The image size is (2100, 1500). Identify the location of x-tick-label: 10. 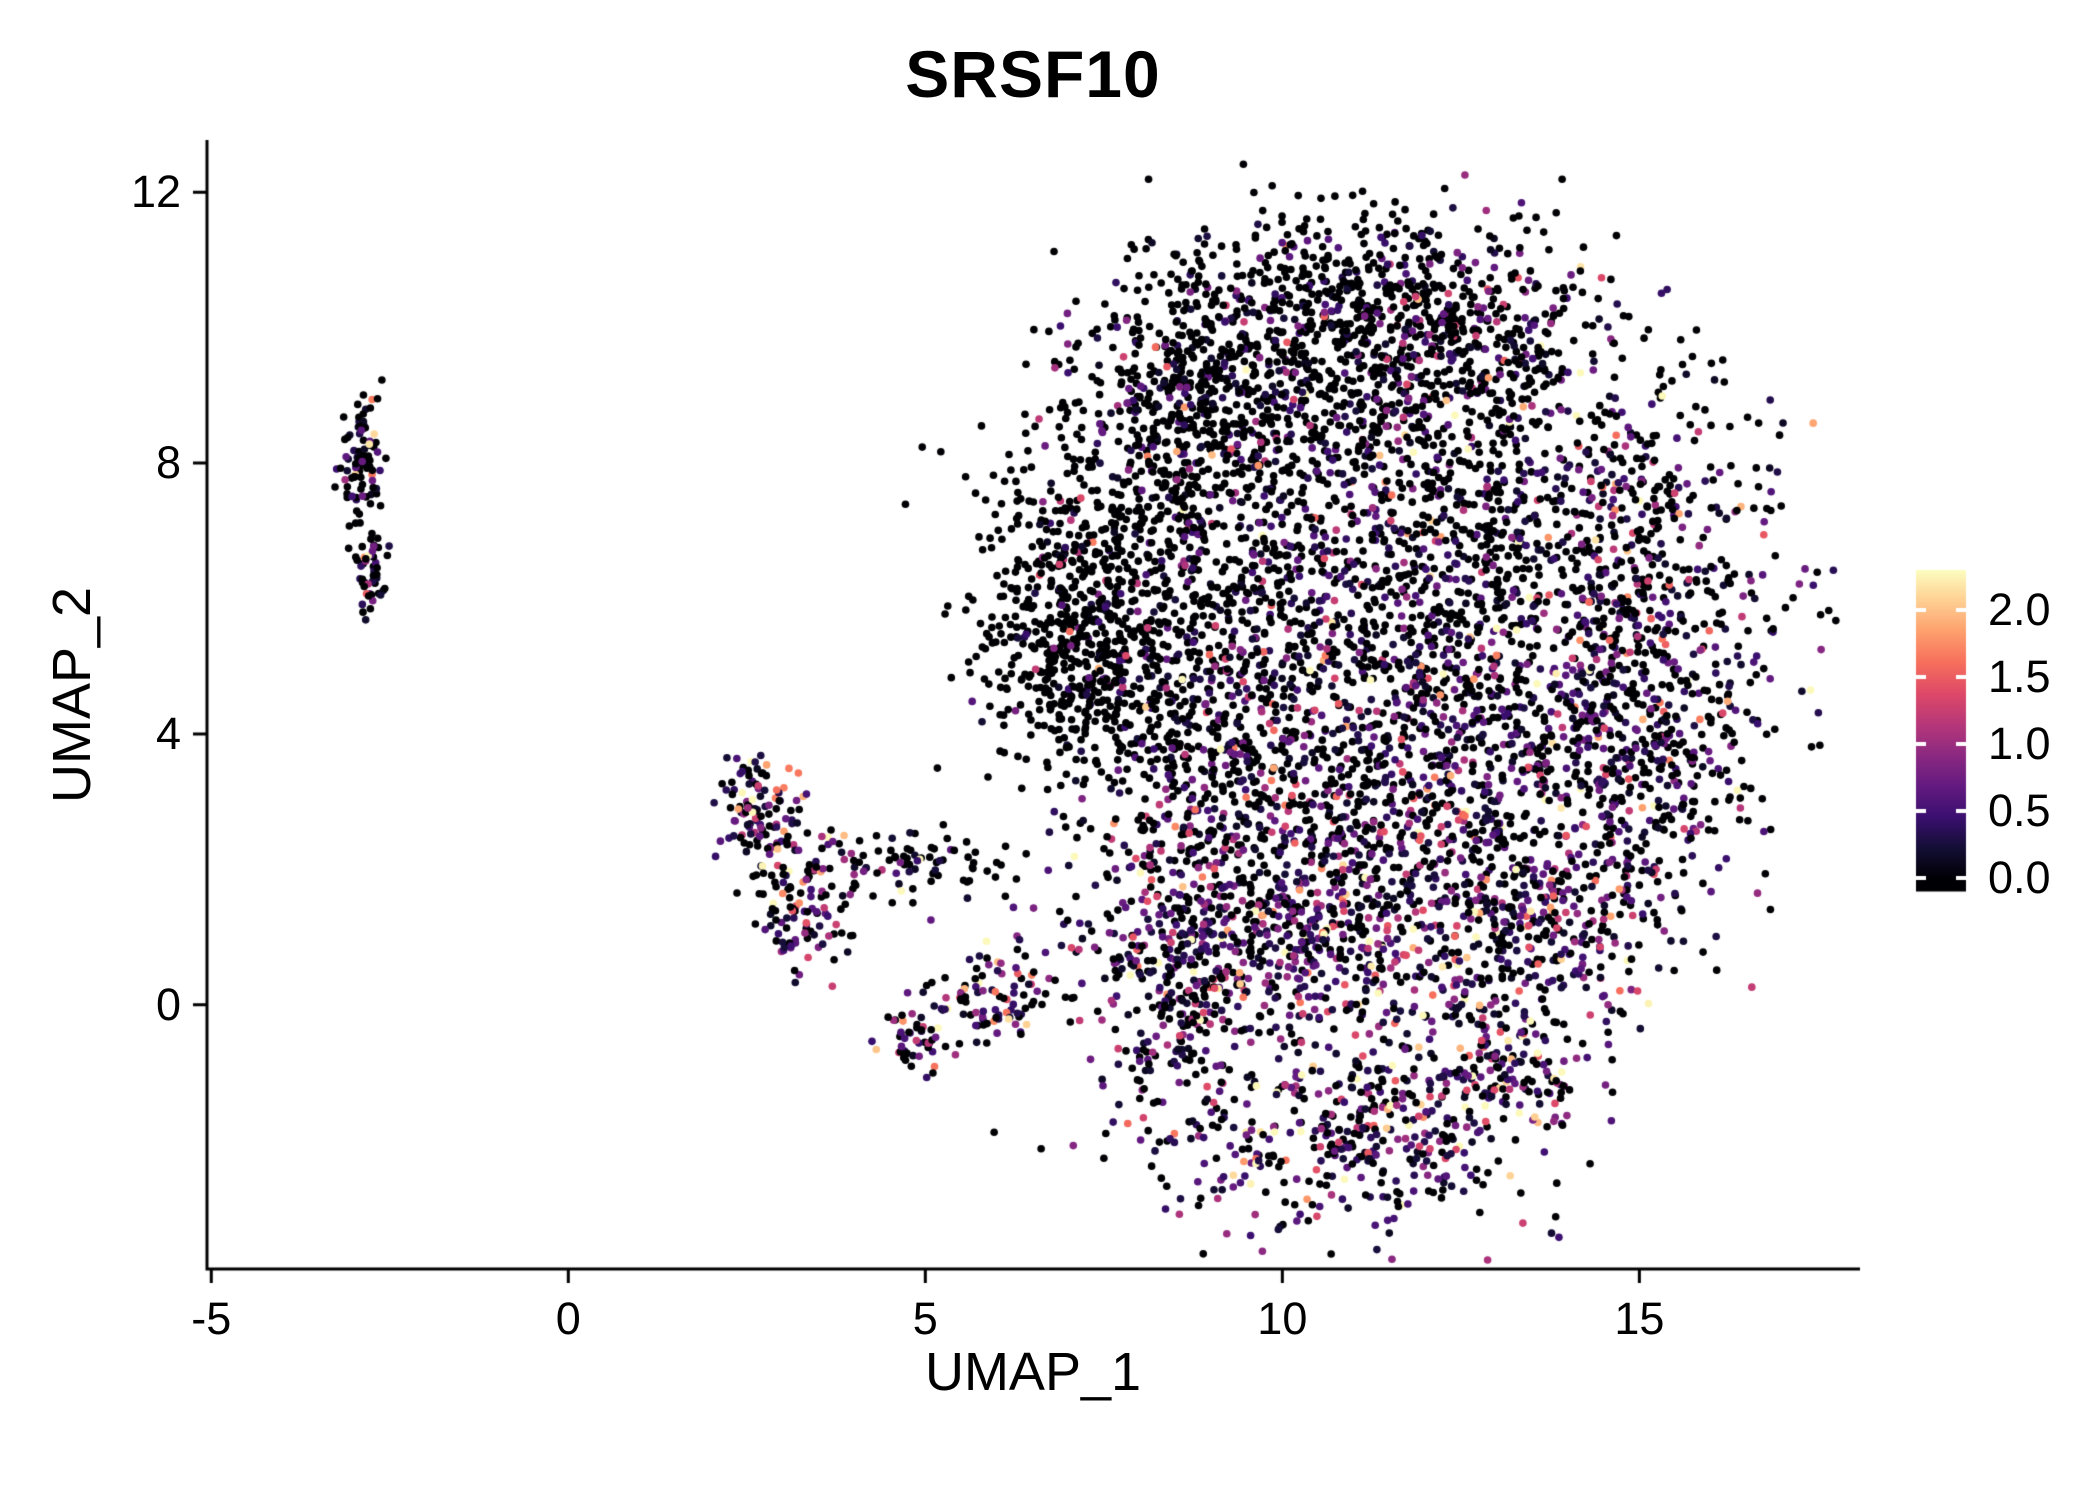
(1282, 1318).